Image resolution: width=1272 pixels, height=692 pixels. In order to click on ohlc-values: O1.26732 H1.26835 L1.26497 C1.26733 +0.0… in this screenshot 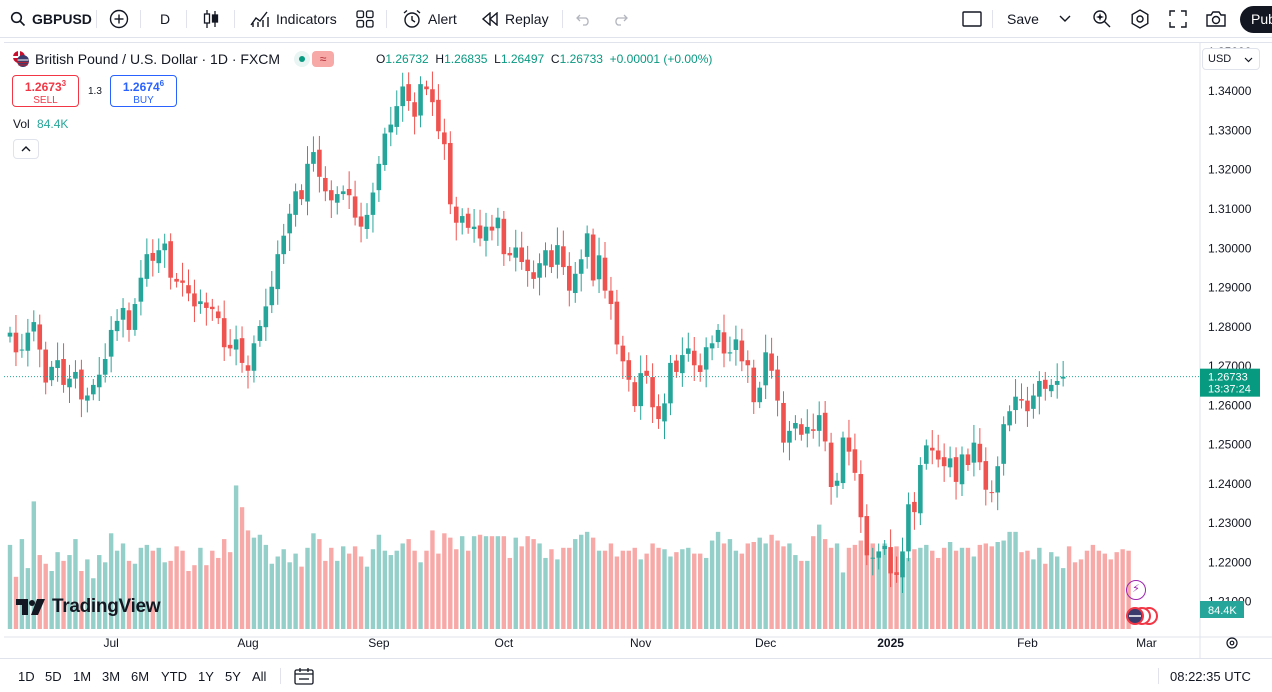, I will do `click(544, 59)`.